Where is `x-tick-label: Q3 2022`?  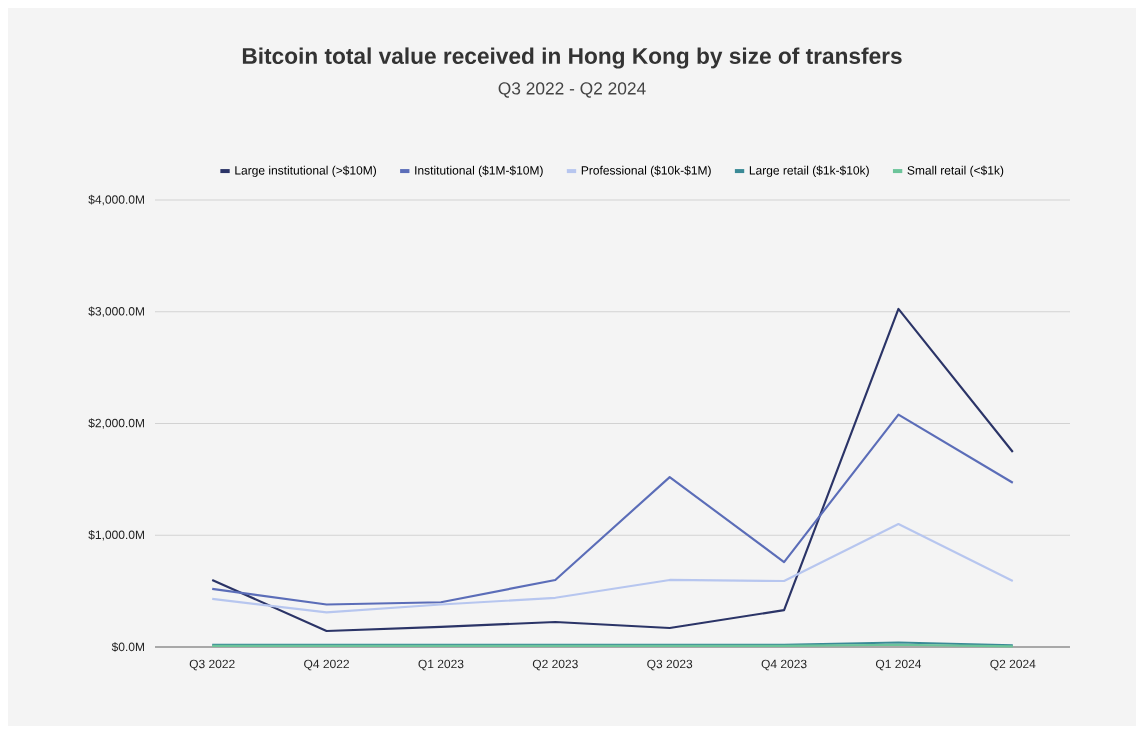
x-tick-label: Q3 2022 is located at coordinates (212, 665).